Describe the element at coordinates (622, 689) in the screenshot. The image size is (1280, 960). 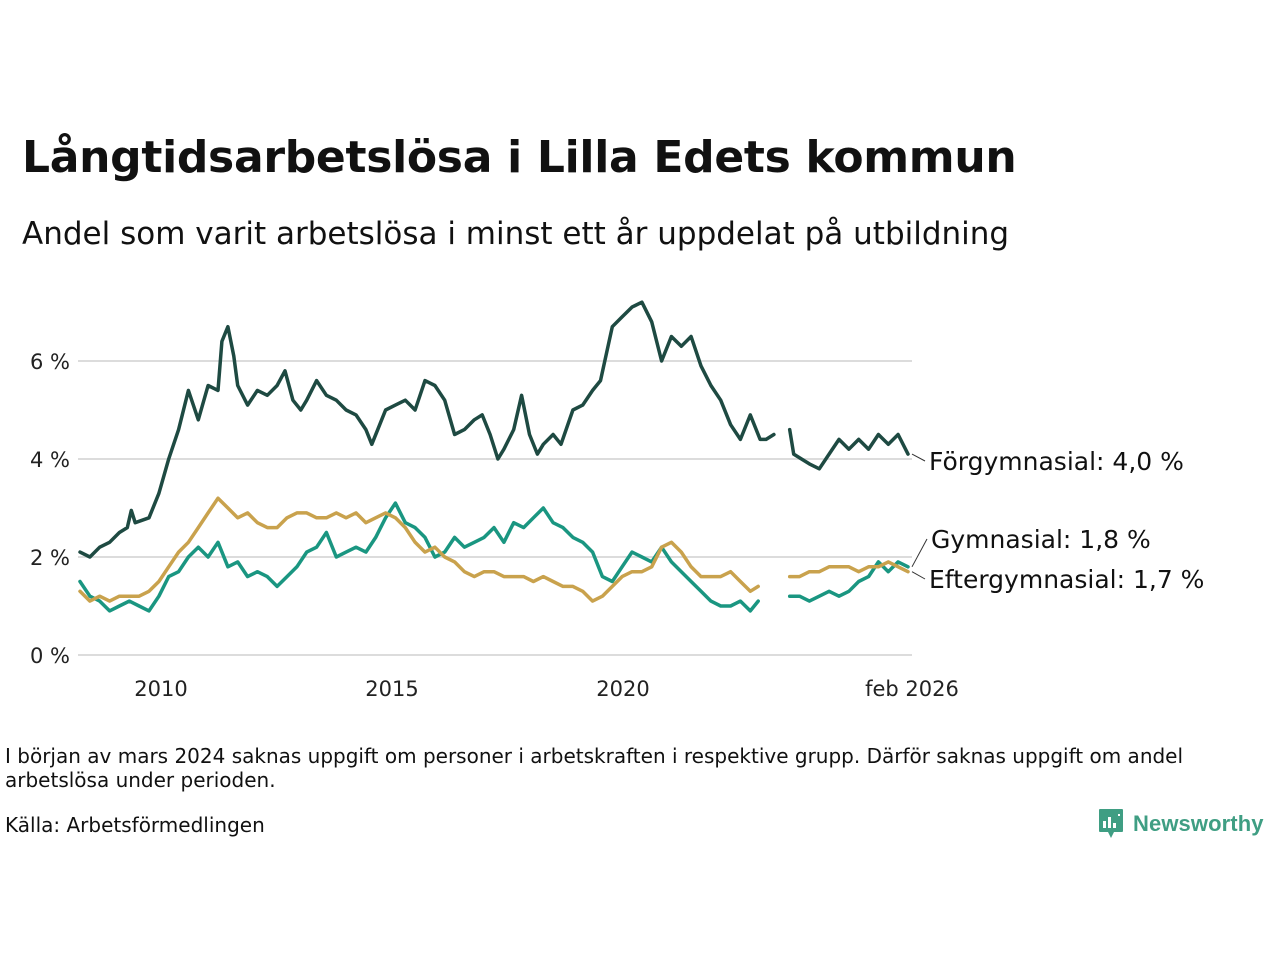
I see `x-tick-label: 2020` at that location.